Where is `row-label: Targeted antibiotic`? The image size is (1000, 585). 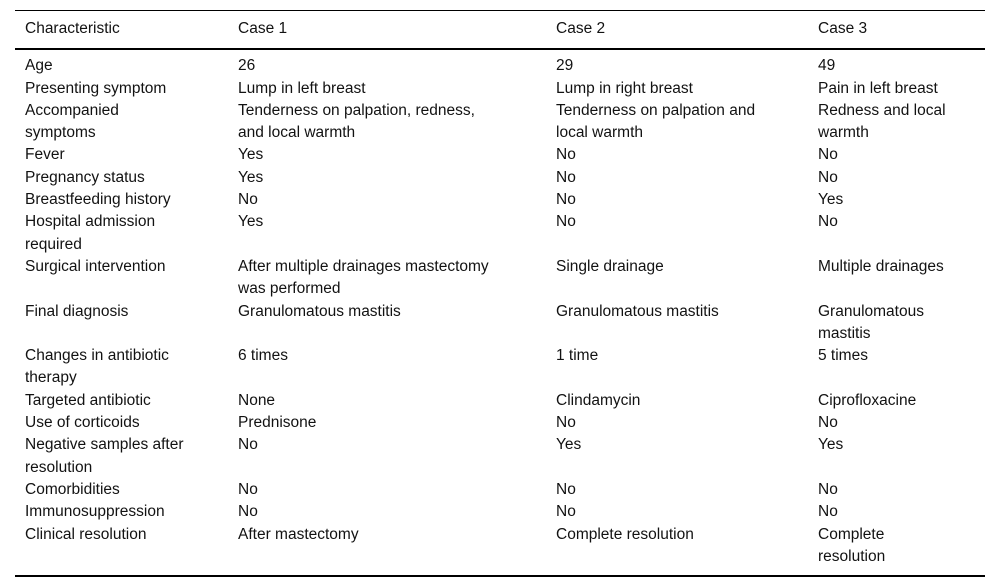
row-label: Targeted antibiotic is located at coordinates (88, 400).